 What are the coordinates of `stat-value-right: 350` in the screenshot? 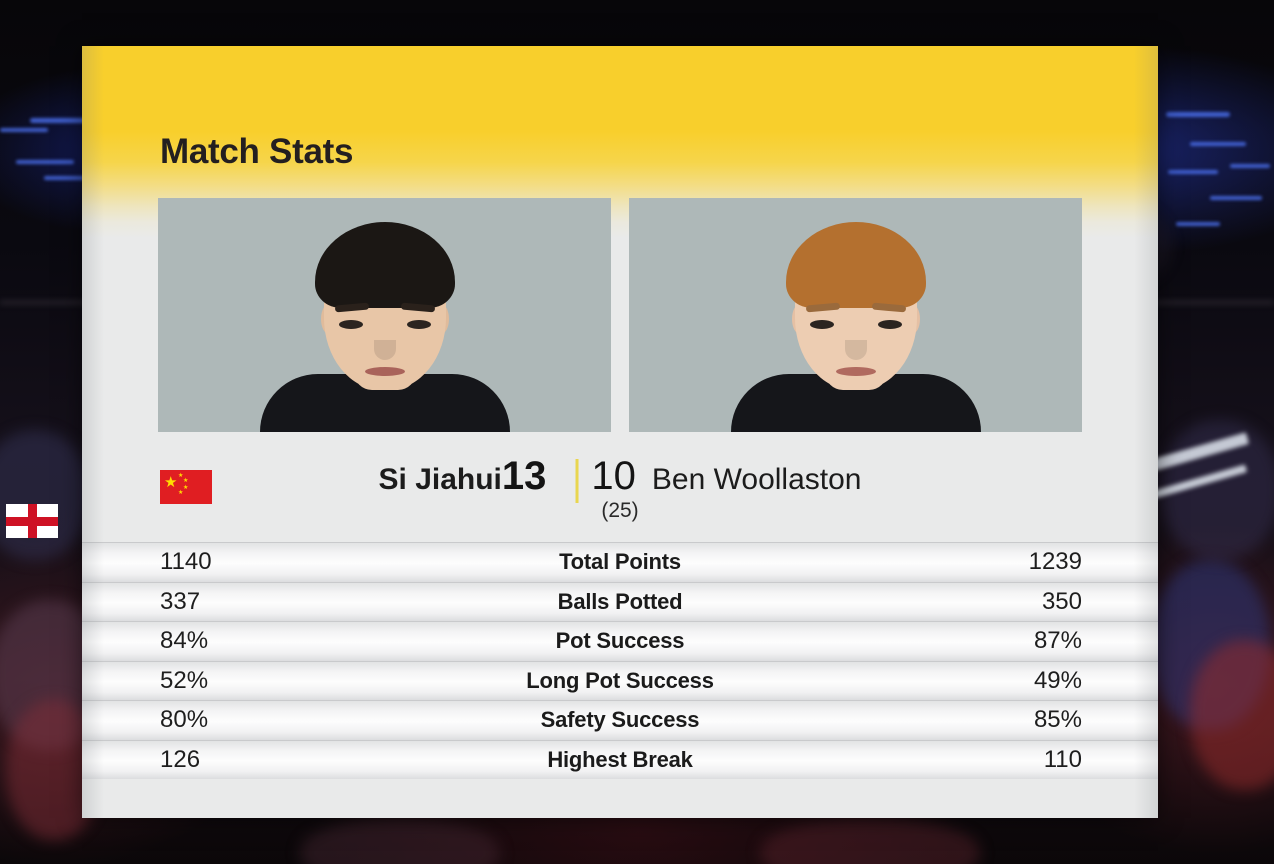 It's located at (1061, 601).